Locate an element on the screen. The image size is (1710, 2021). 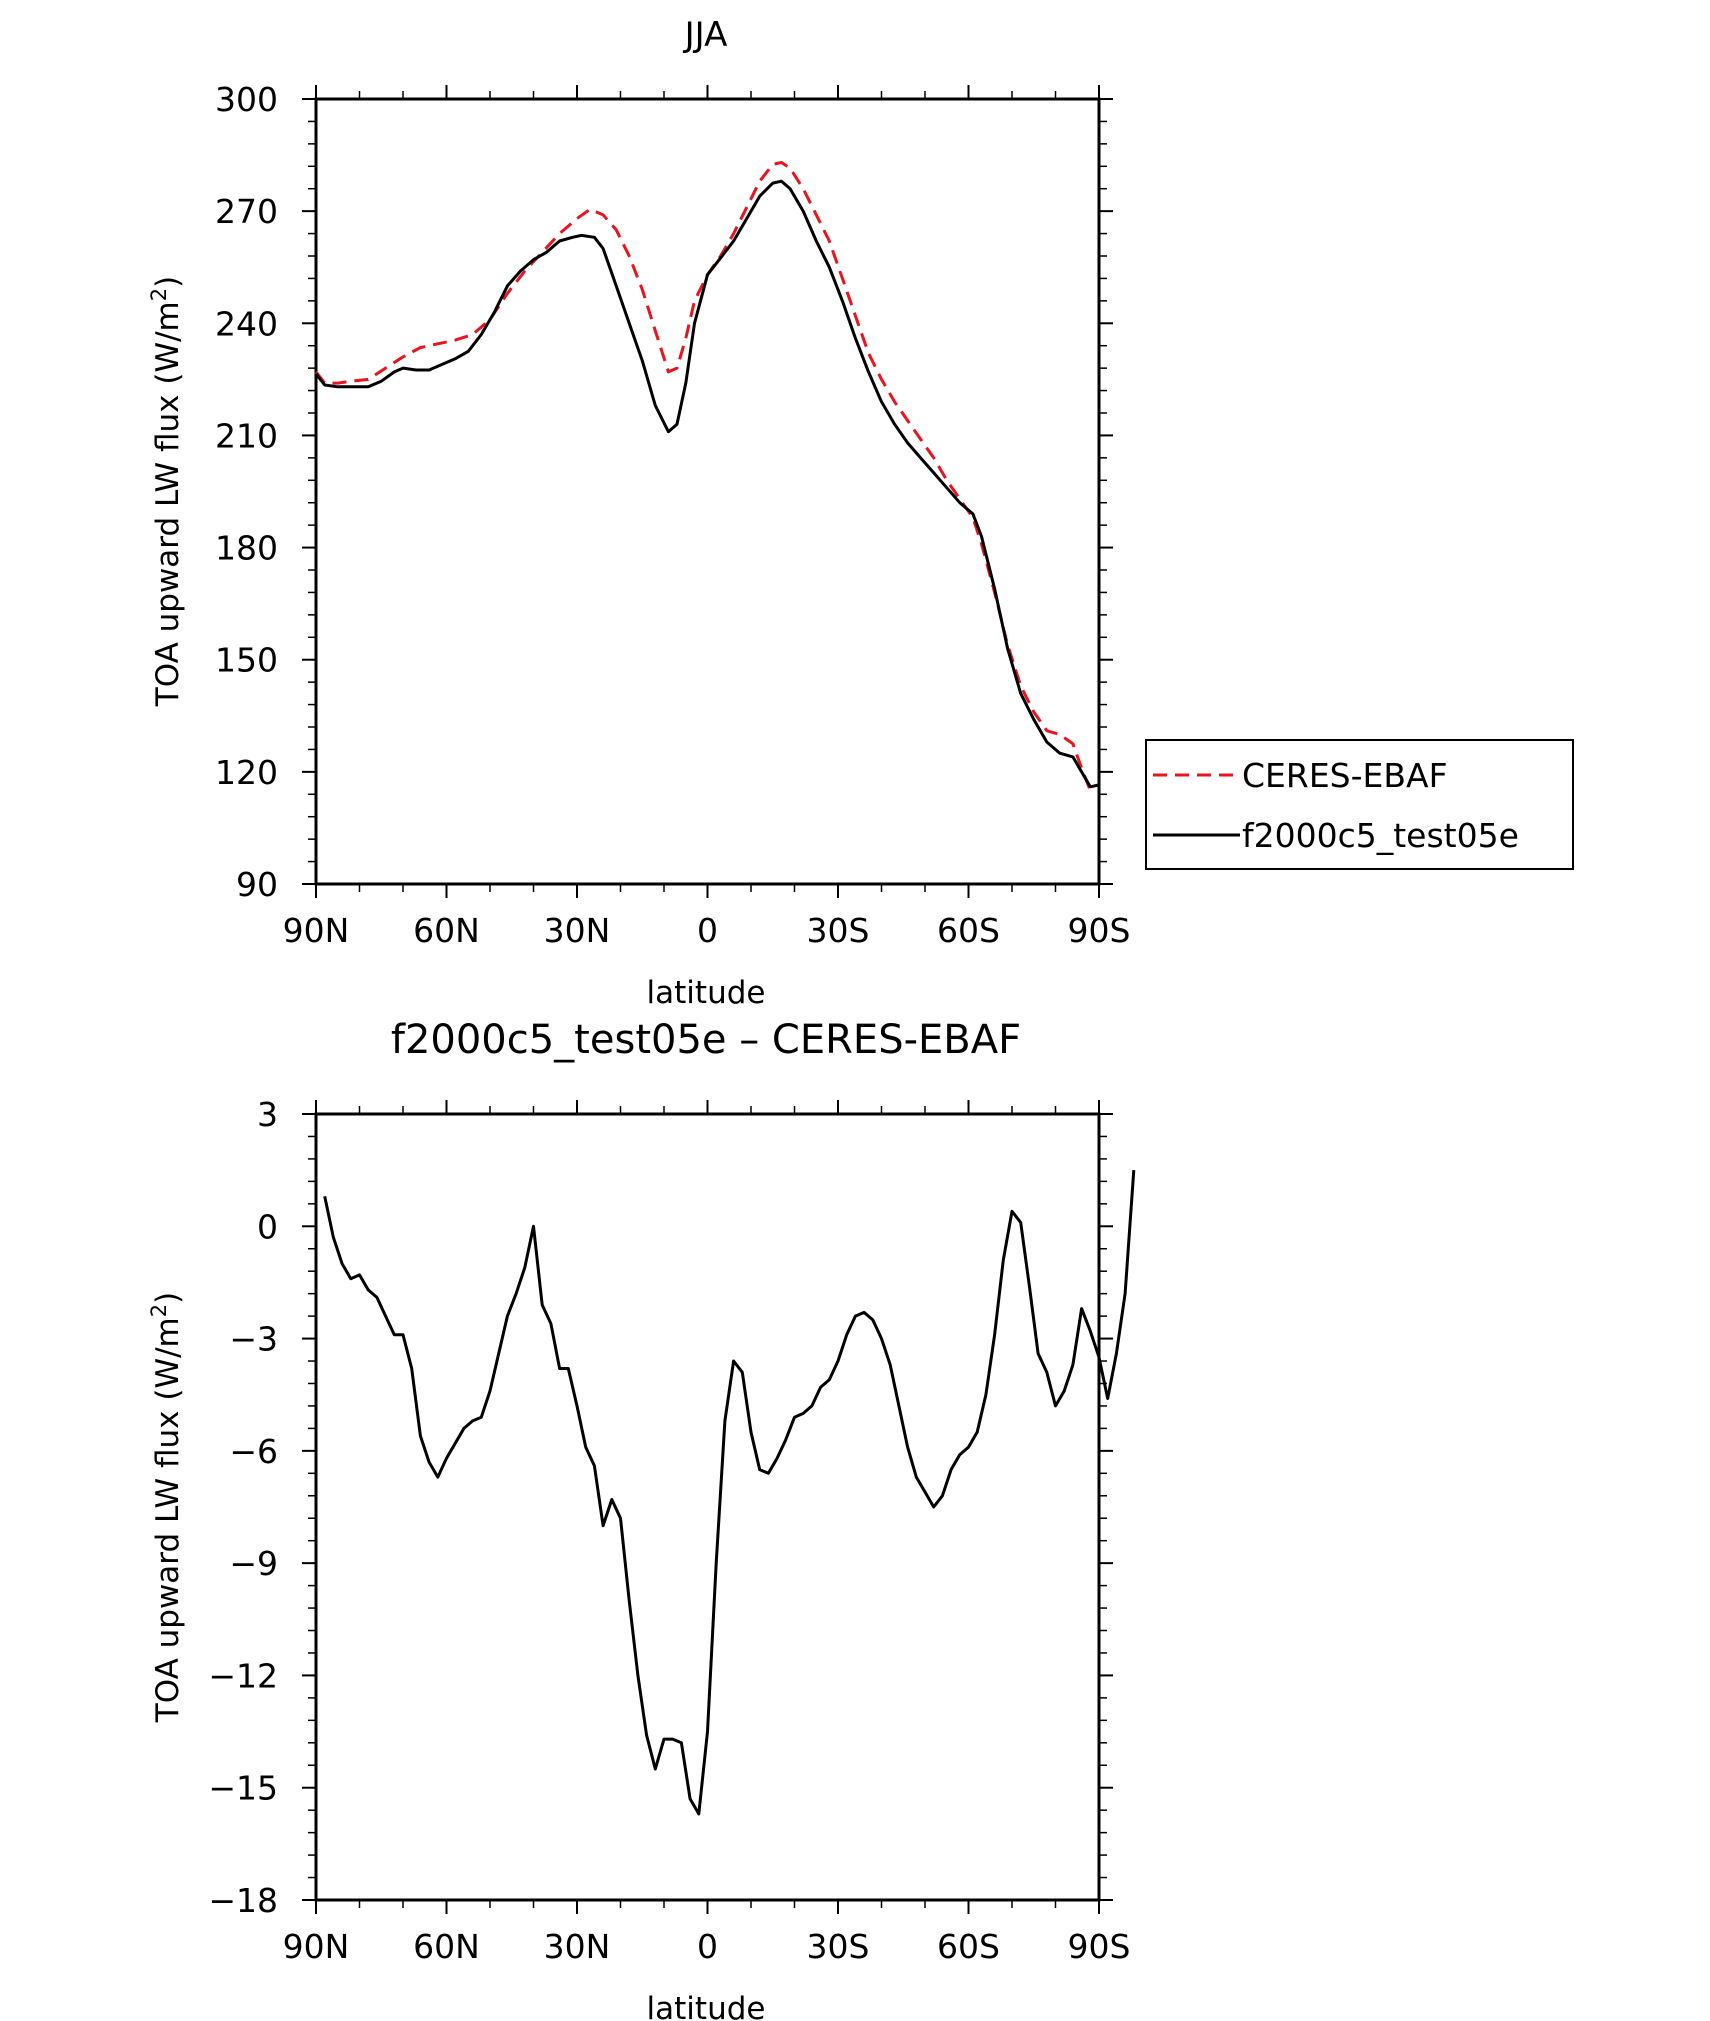
y-tick-label: −12 is located at coordinates (243, 1675).